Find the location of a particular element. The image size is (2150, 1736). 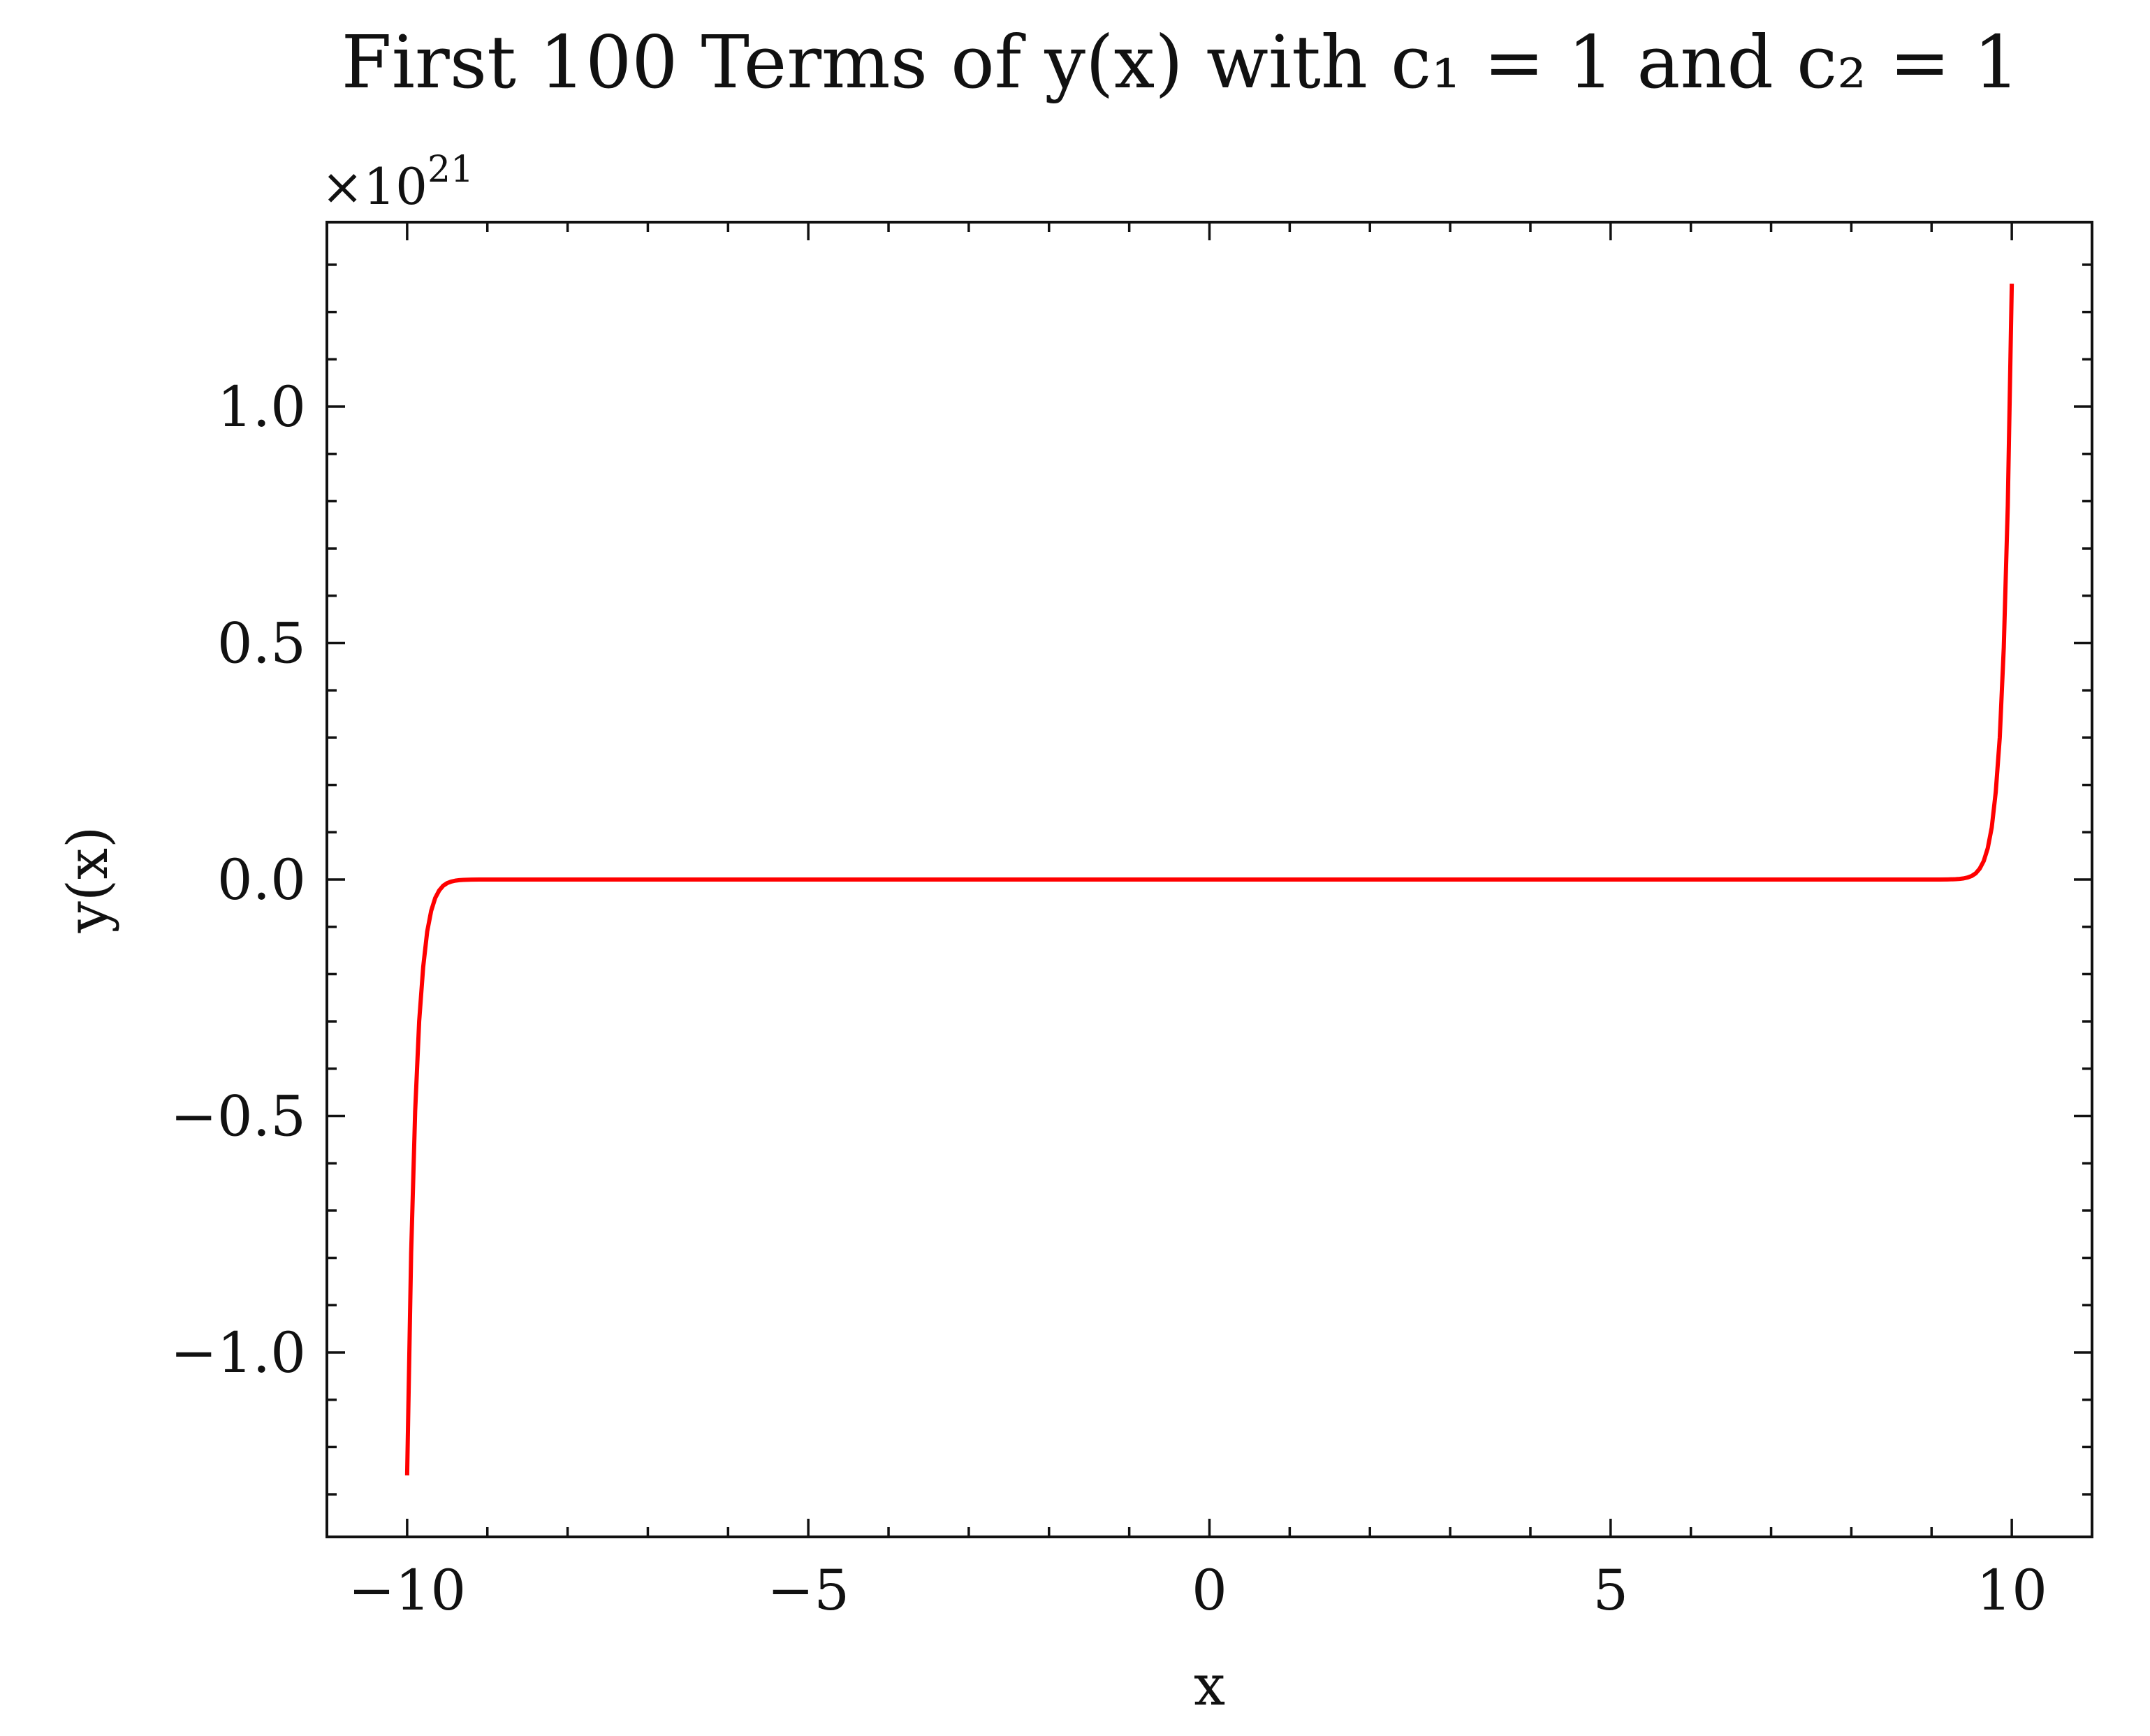

y-axis-offset-label: ×10²¹ is located at coordinates (397, 182).